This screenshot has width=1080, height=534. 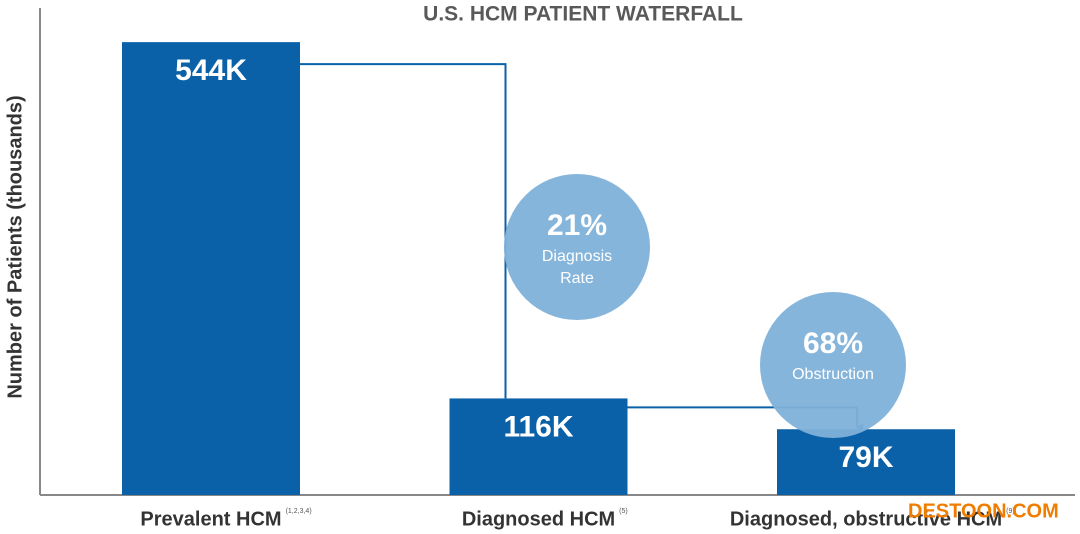 What do you see at coordinates (833, 374) in the screenshot?
I see `annotation-text: Obstruction` at bounding box center [833, 374].